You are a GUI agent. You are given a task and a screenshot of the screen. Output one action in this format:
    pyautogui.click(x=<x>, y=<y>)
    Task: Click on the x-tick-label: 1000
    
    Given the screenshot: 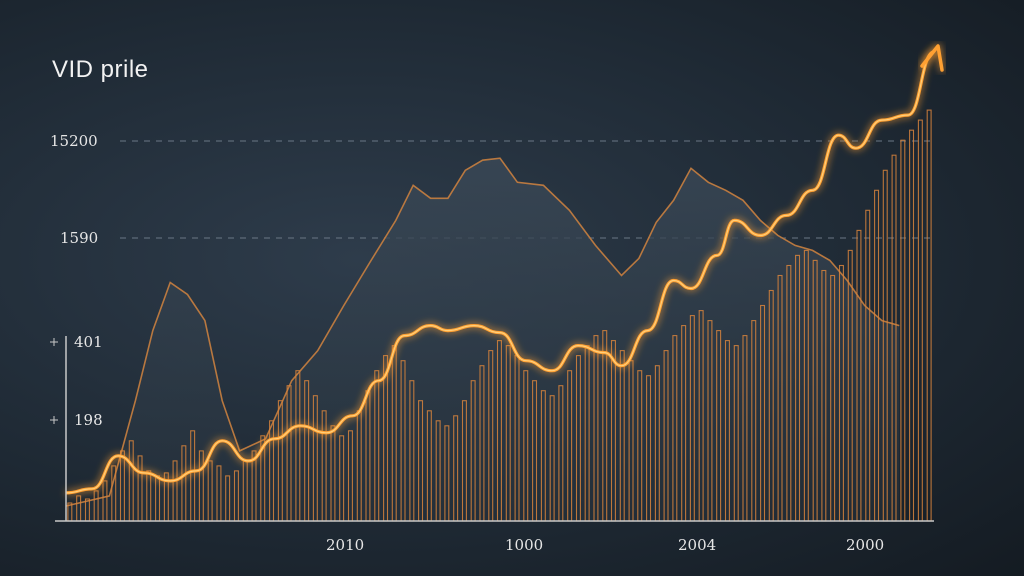 What is the action you would take?
    pyautogui.click(x=524, y=545)
    